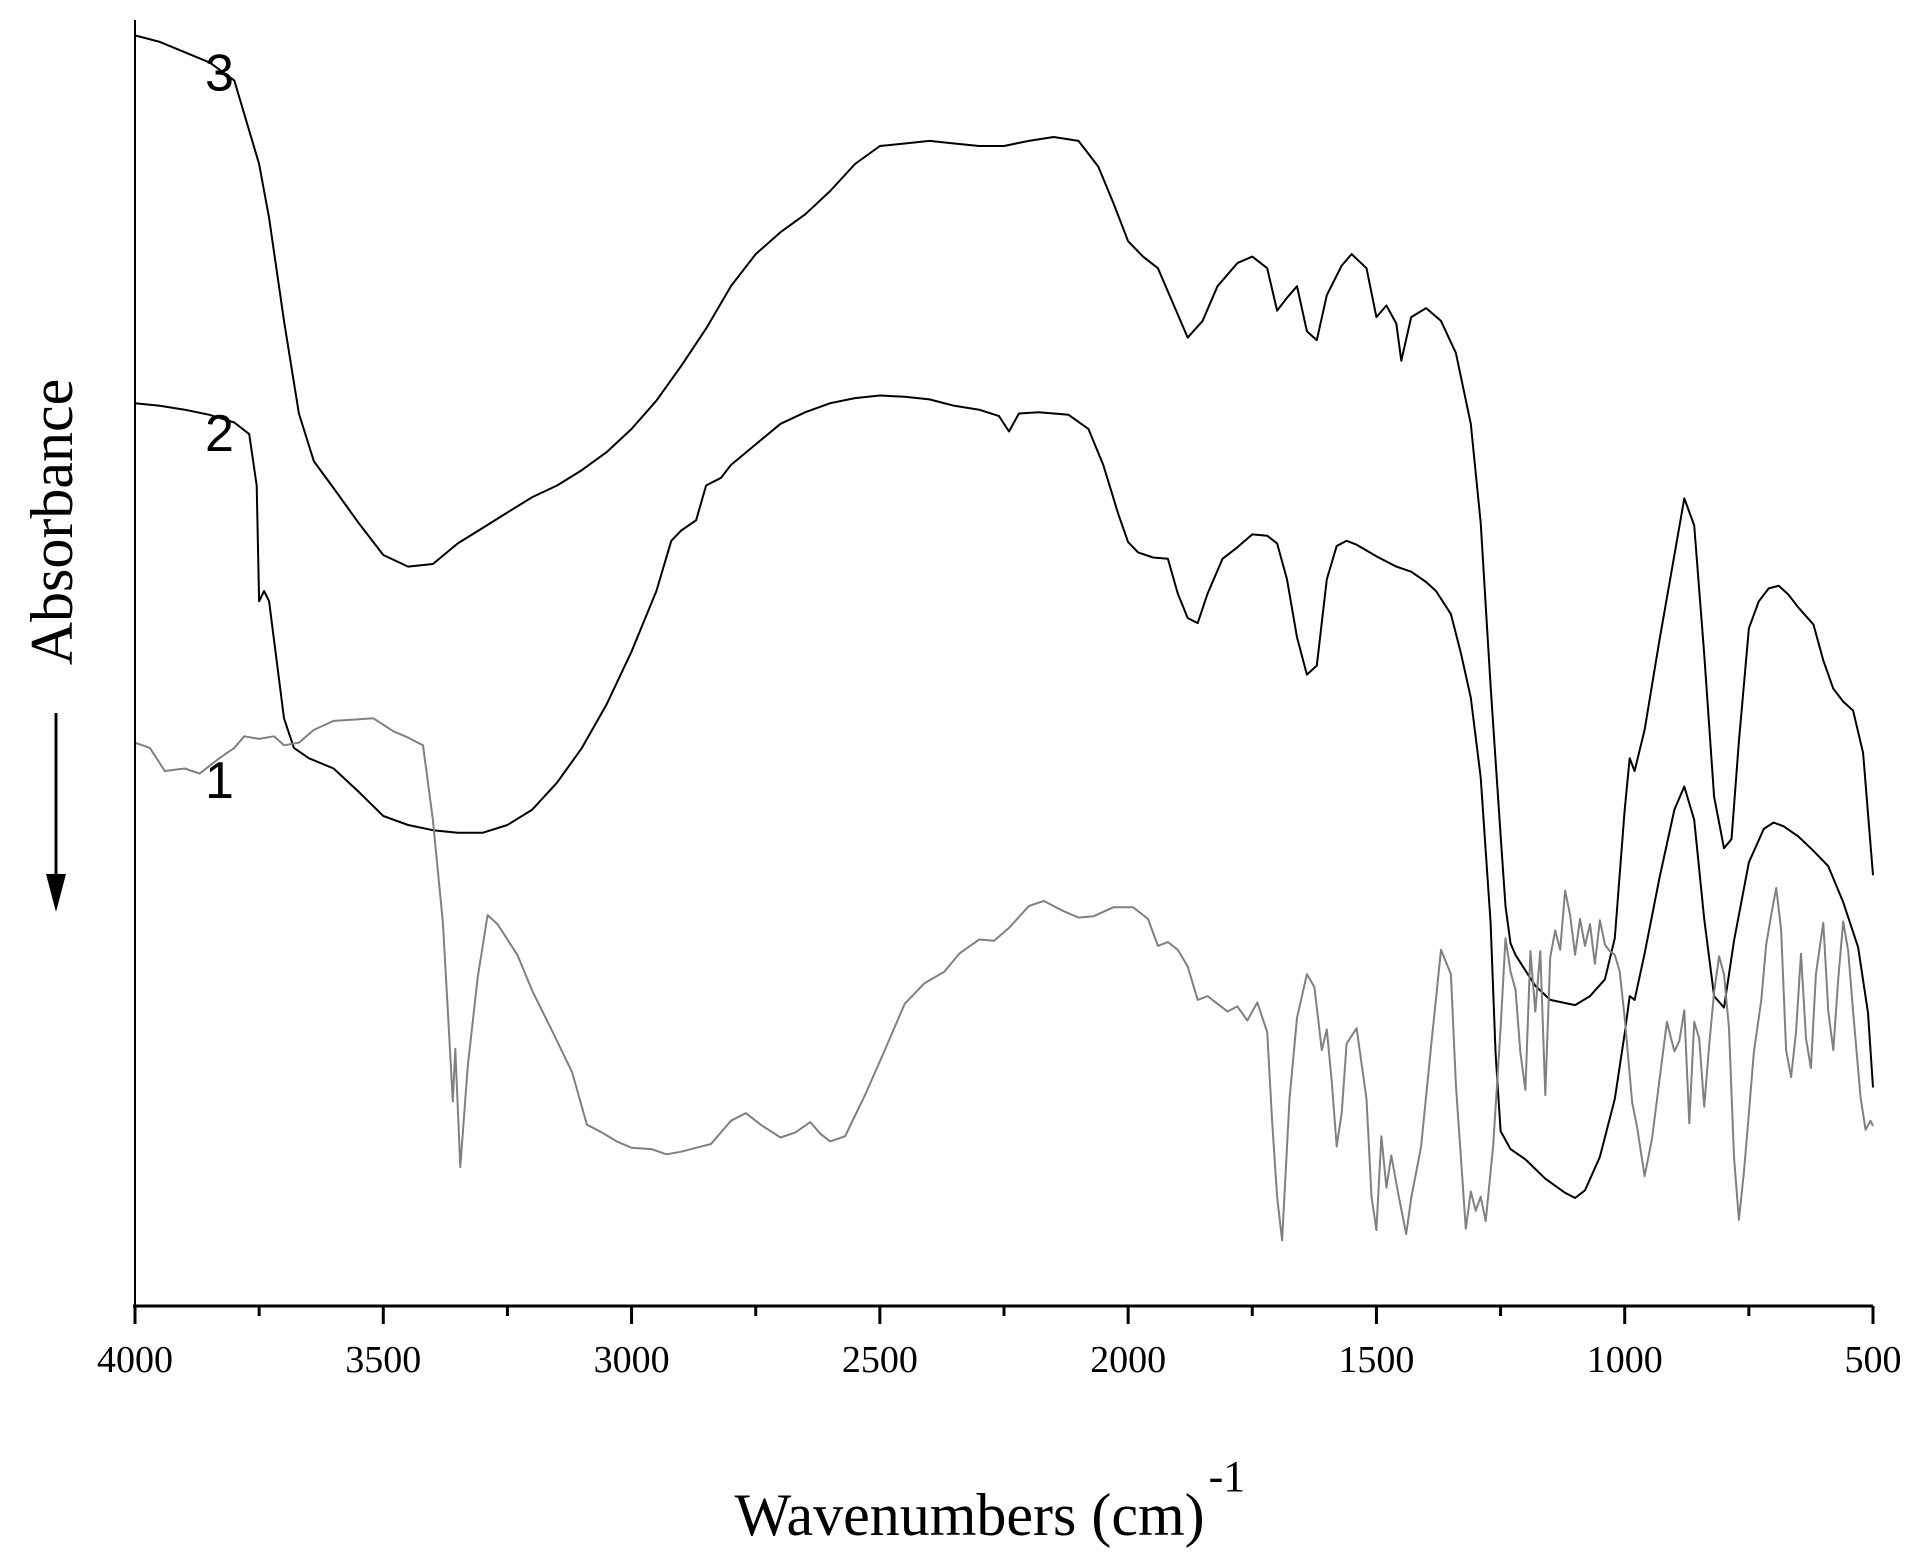 The height and width of the screenshot is (1559, 1905). I want to click on x-axis-title: Wavenumbers (cm)-1, so click(990, 1500).